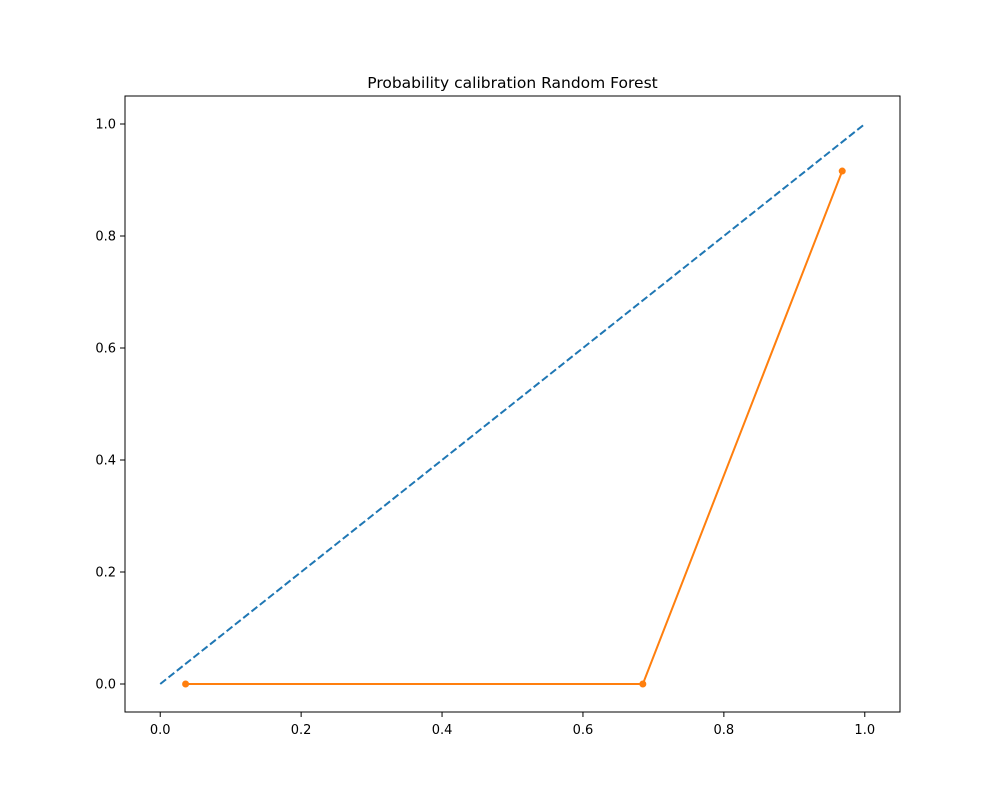  Describe the element at coordinates (512, 725) in the screenshot. I see `x-axis: 0.0 0.2 0.4 0.6 0.8 1.0` at that location.